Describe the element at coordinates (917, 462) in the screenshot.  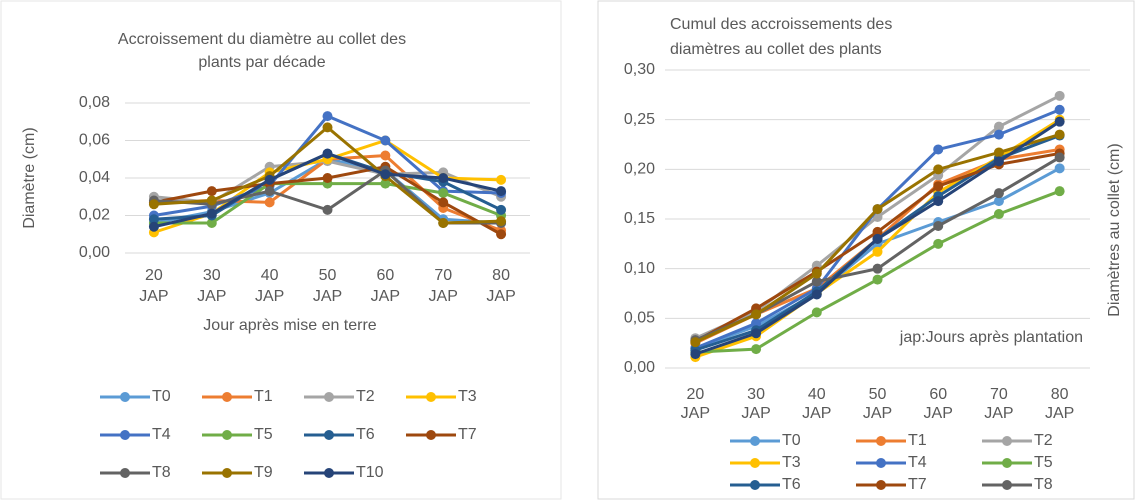
I see `legend-label: T4` at that location.